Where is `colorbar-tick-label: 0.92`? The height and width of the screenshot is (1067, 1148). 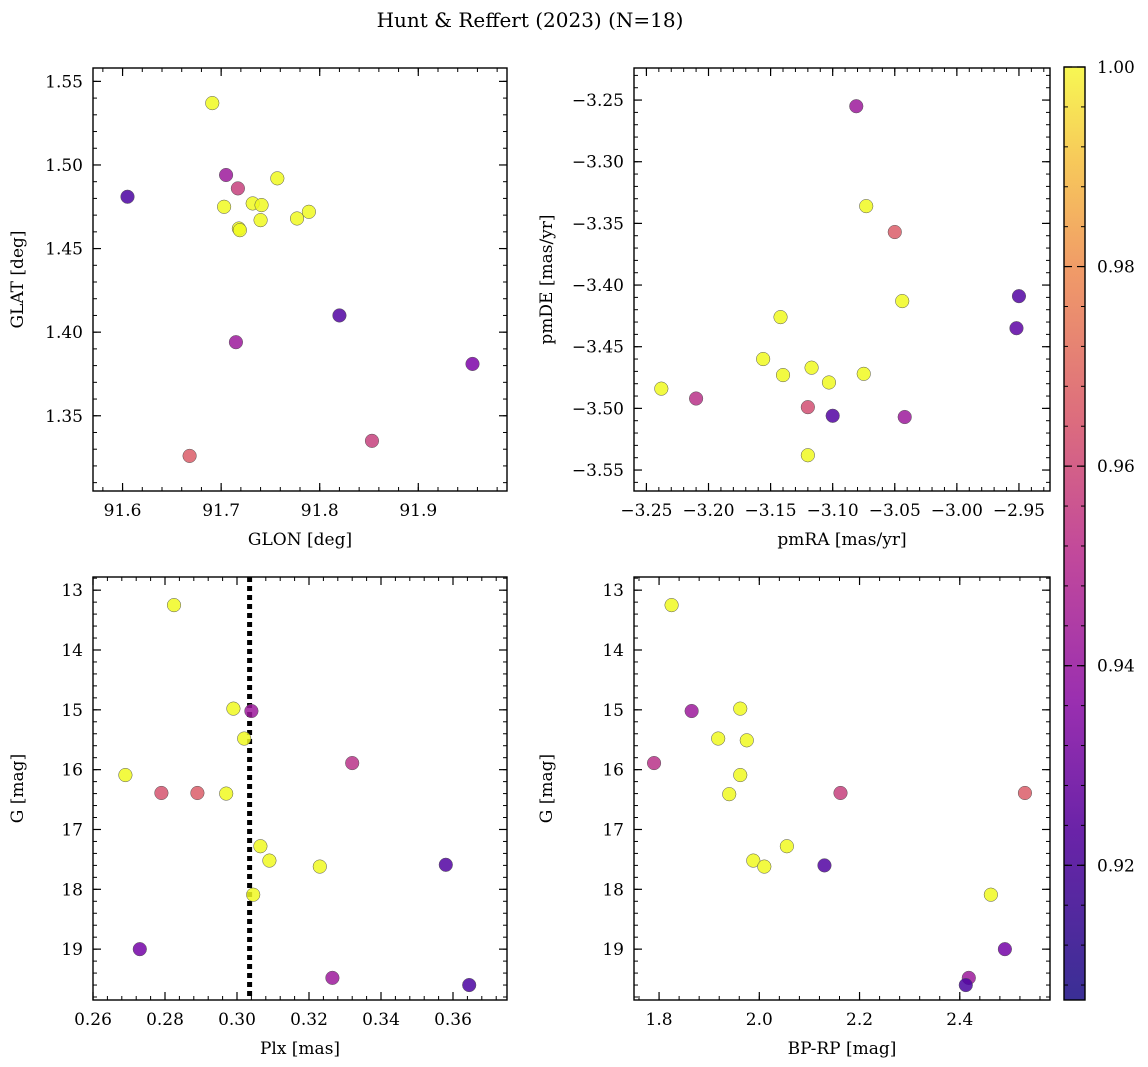 colorbar-tick-label: 0.92 is located at coordinates (1116, 866).